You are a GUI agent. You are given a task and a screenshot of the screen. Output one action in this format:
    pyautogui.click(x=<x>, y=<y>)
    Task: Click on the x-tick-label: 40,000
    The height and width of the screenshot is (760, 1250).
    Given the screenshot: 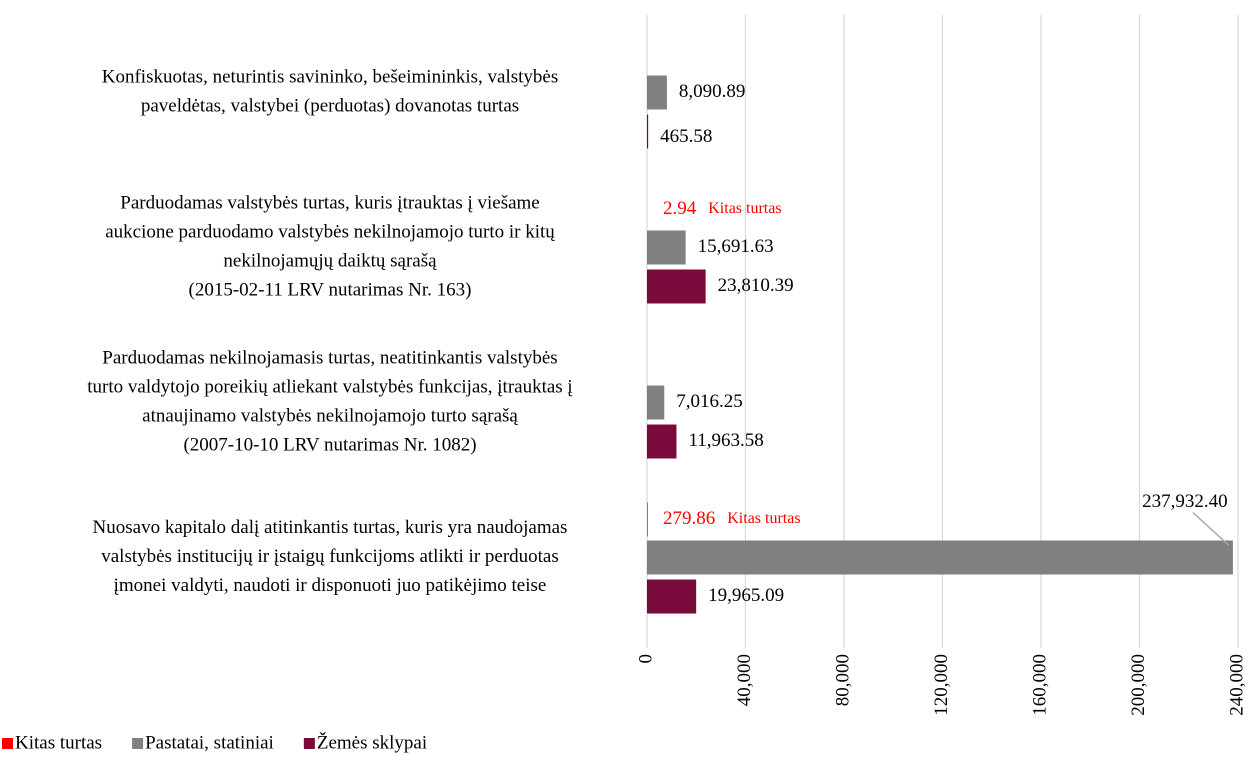 What is the action you would take?
    pyautogui.click(x=744, y=680)
    